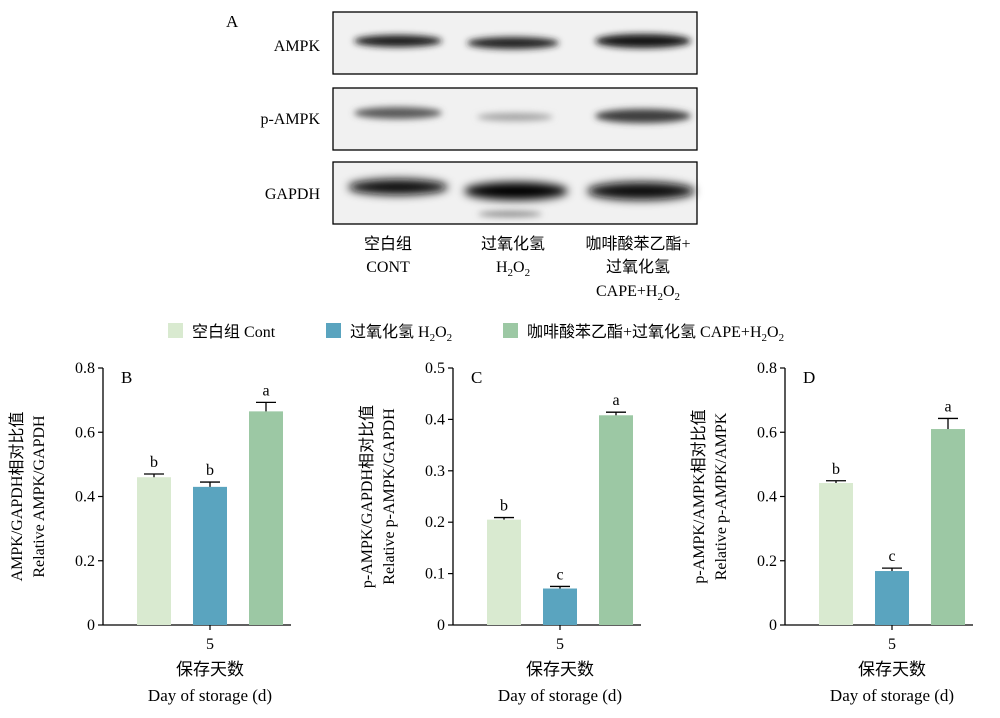  I want to click on legend-label-cape: 咖啡酸苯乙酯+过氧化氢 CAPE+H2O2, so click(655, 333).